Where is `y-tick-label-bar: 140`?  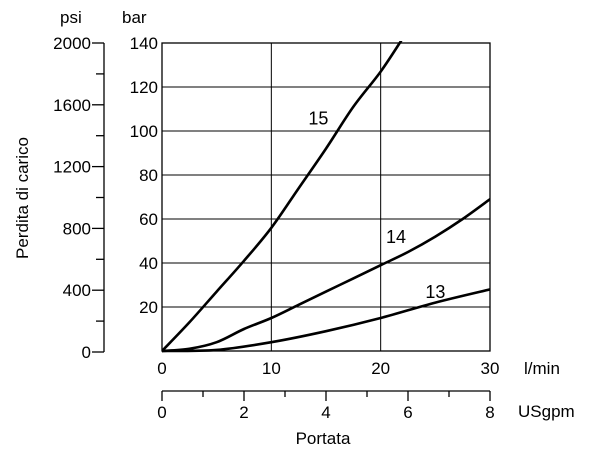
y-tick-label-bar: 140 is located at coordinates (144, 43).